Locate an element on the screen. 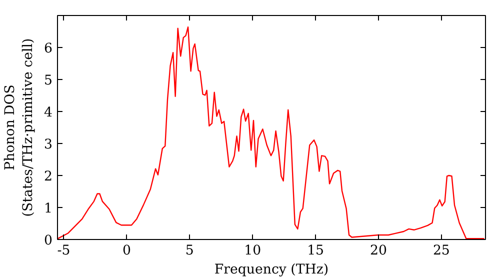 The image size is (500, 280). x-tick-label: 5 is located at coordinates (189, 251).